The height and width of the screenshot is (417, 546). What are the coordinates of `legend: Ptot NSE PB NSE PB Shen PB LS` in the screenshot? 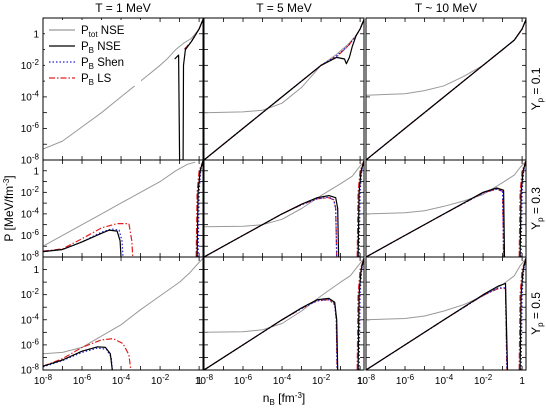 It's located at (93, 53).